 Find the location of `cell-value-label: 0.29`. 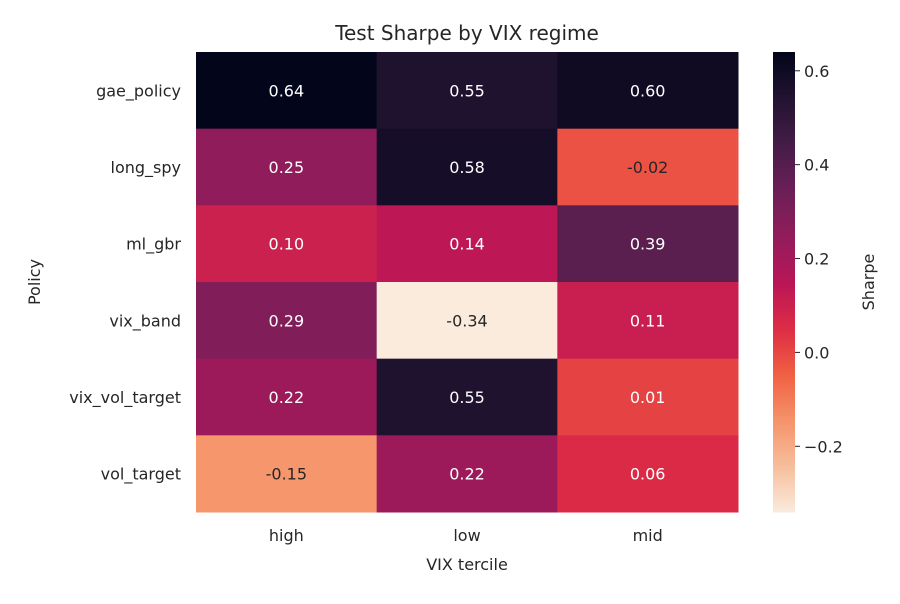

cell-value-label: 0.29 is located at coordinates (287, 320).